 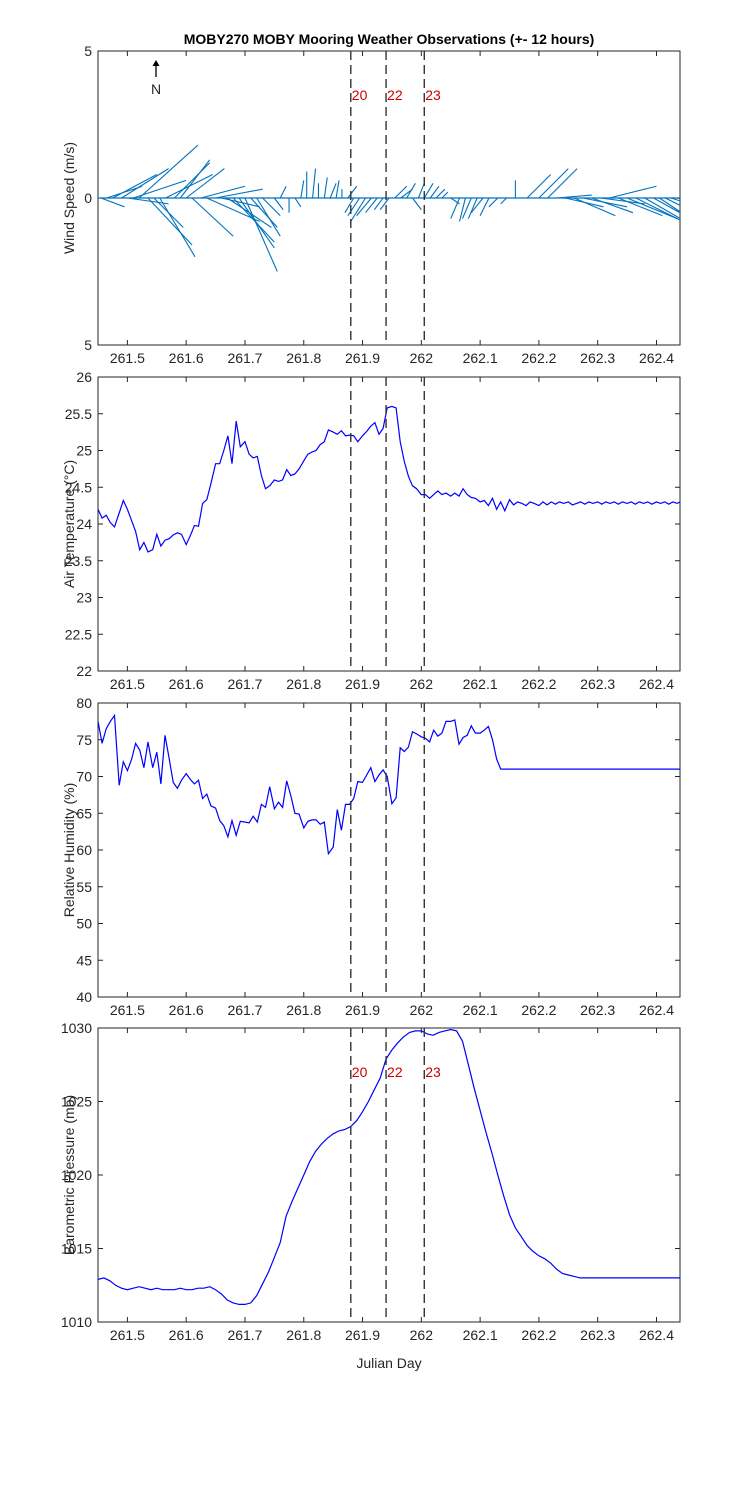 What do you see at coordinates (389, 479) in the screenshot?
I see `airtemp-data` at bounding box center [389, 479].